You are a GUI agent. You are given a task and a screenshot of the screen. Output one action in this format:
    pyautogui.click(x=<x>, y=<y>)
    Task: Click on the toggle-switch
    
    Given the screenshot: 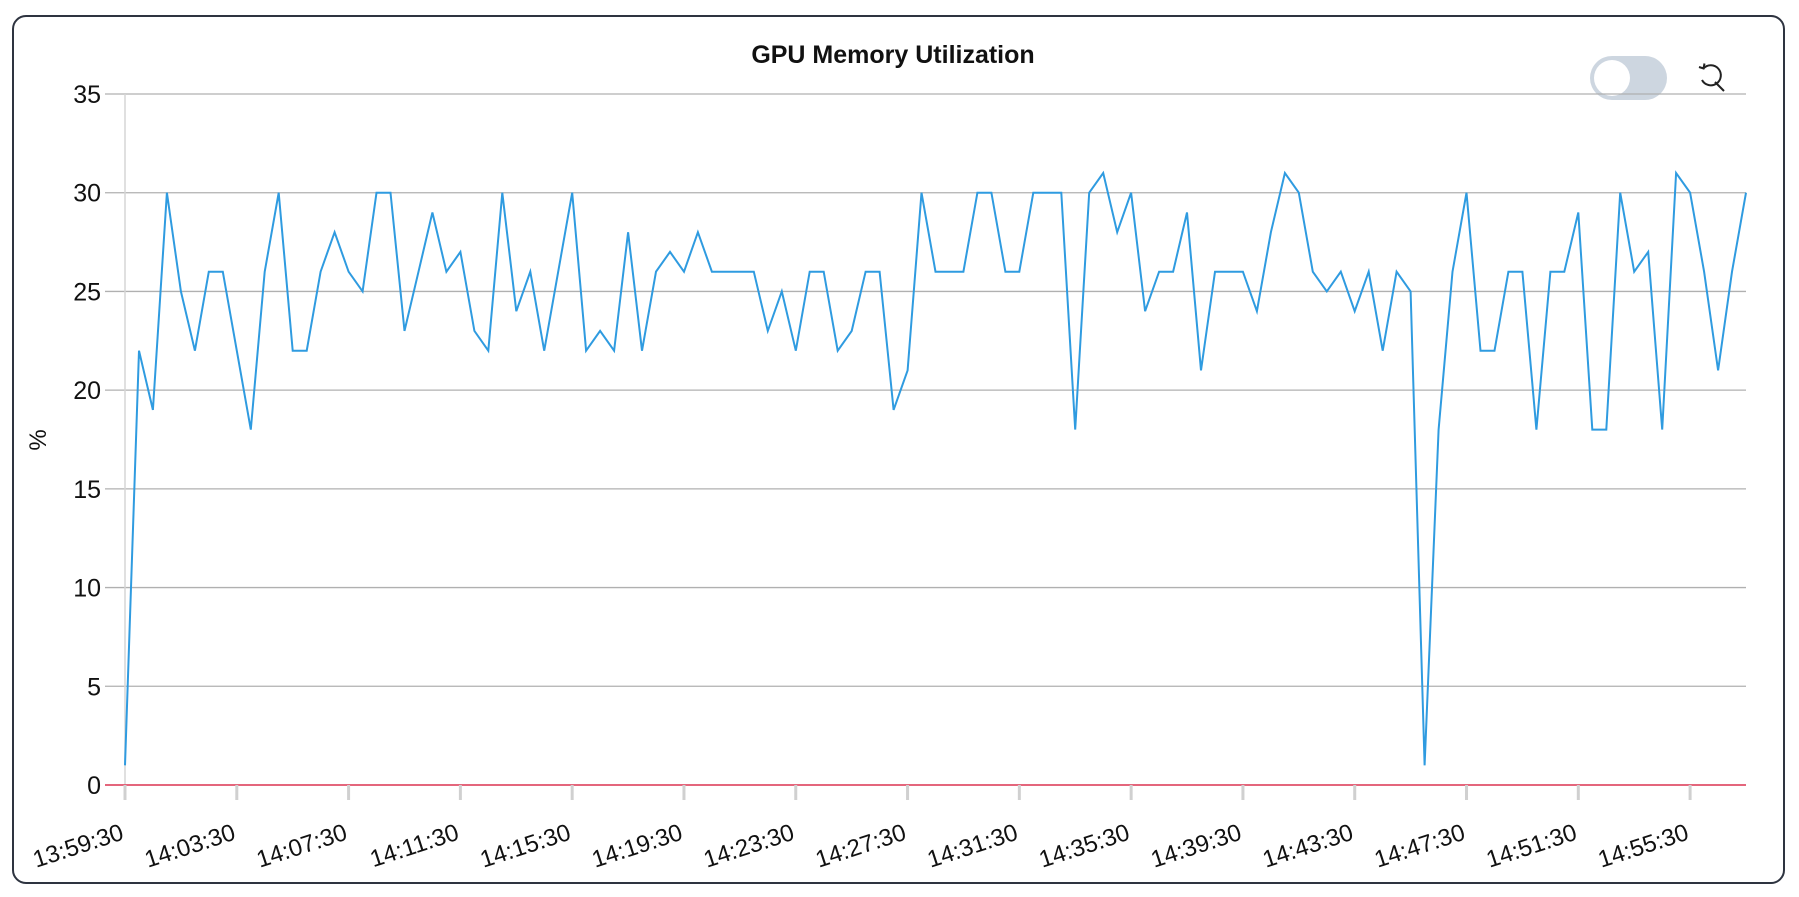 What is the action you would take?
    pyautogui.click(x=1628, y=78)
    